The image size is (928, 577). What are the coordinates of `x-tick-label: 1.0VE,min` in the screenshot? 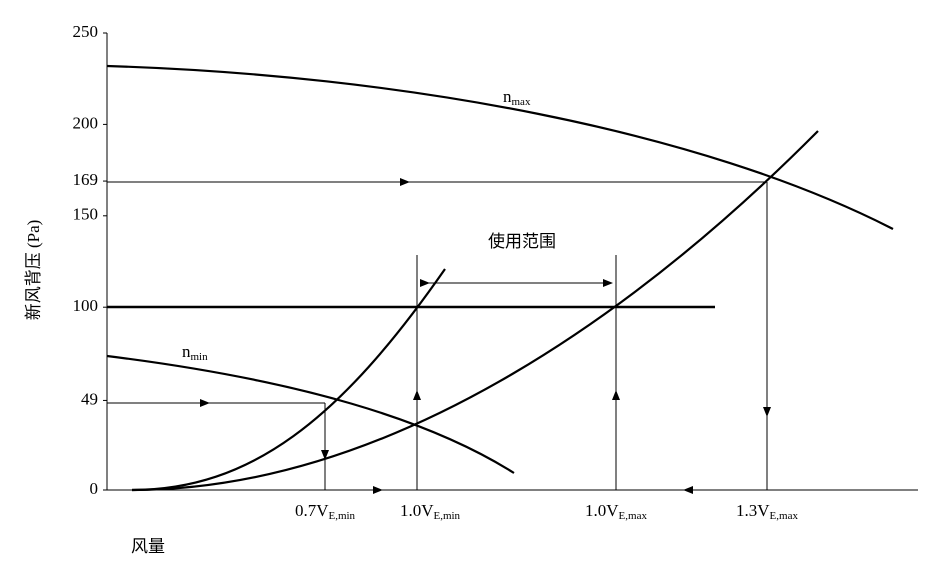 It's located at (430, 511).